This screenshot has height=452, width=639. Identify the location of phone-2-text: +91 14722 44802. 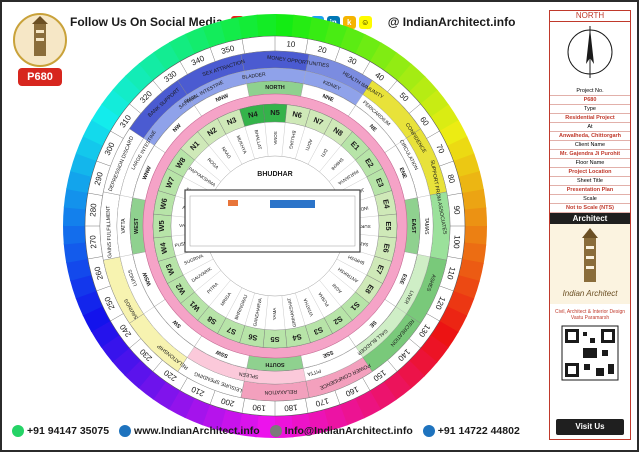
(478, 431).